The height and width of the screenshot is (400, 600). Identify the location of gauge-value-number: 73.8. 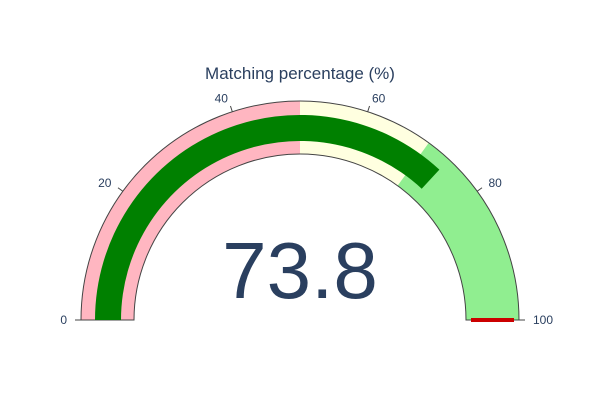
(300, 270).